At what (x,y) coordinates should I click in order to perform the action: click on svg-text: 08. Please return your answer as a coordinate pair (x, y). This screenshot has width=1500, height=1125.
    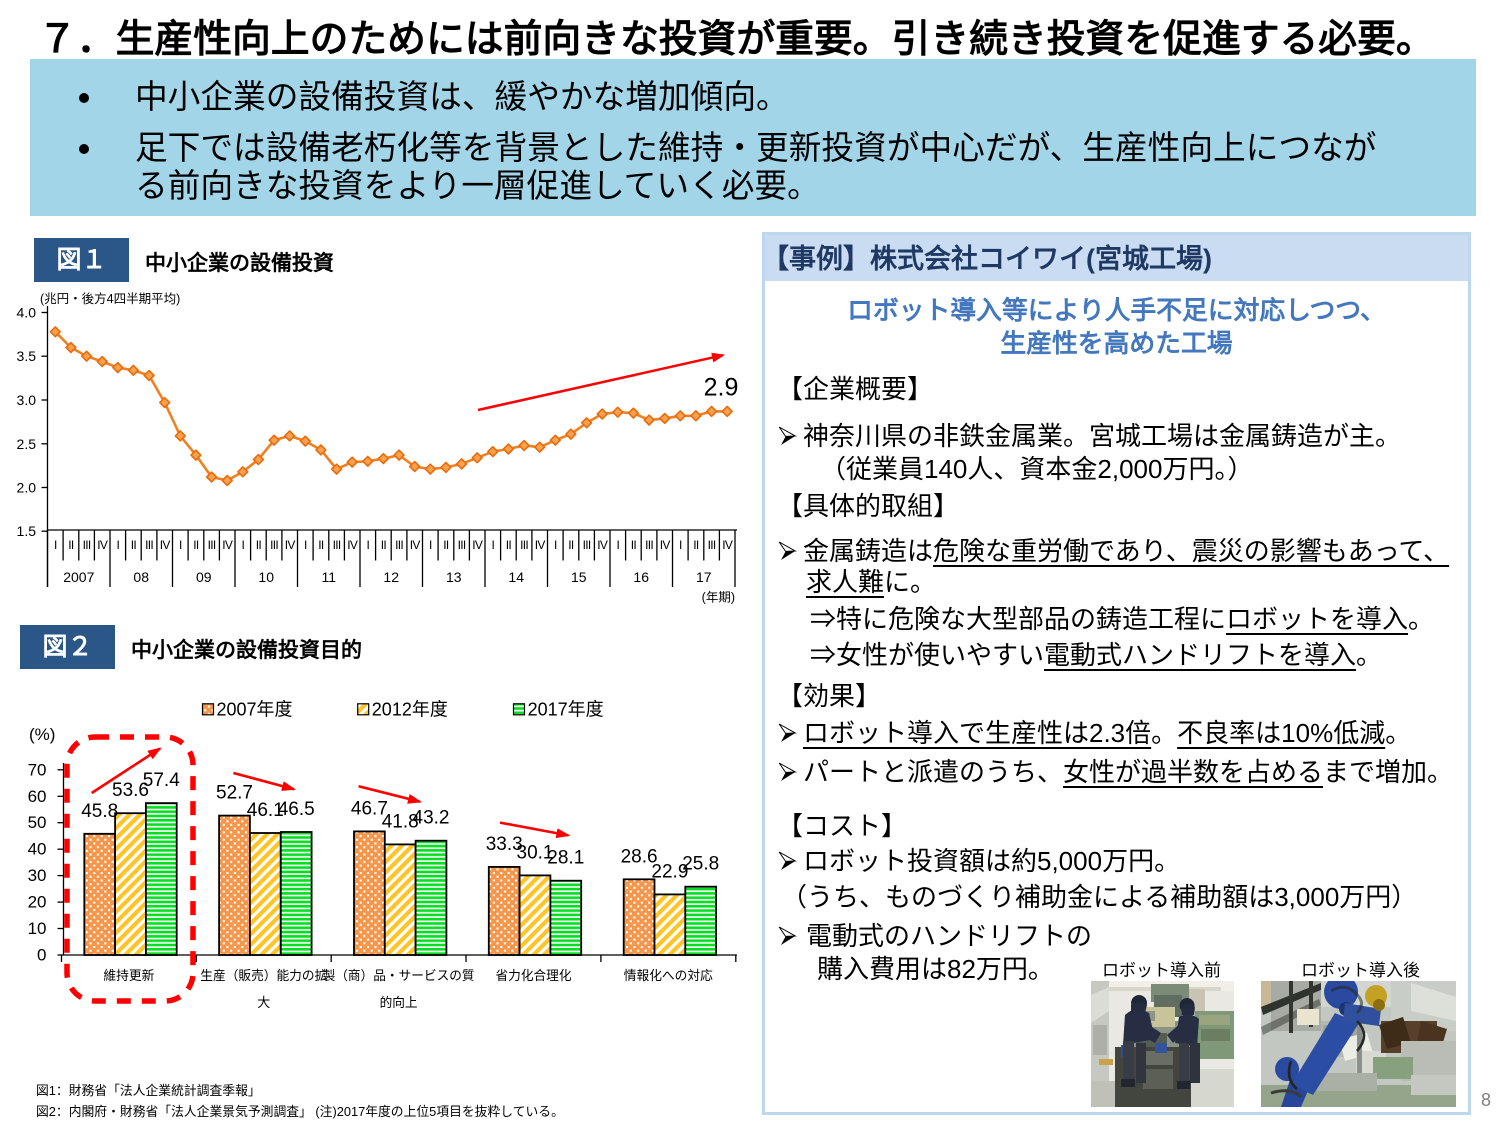
    Looking at the image, I should click on (141, 577).